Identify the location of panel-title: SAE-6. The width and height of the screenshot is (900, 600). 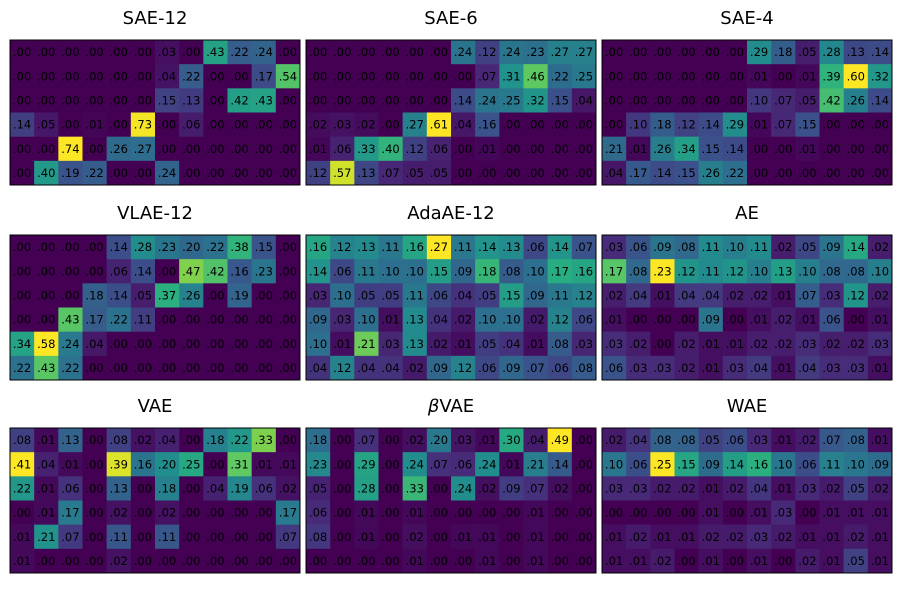
(450, 18).